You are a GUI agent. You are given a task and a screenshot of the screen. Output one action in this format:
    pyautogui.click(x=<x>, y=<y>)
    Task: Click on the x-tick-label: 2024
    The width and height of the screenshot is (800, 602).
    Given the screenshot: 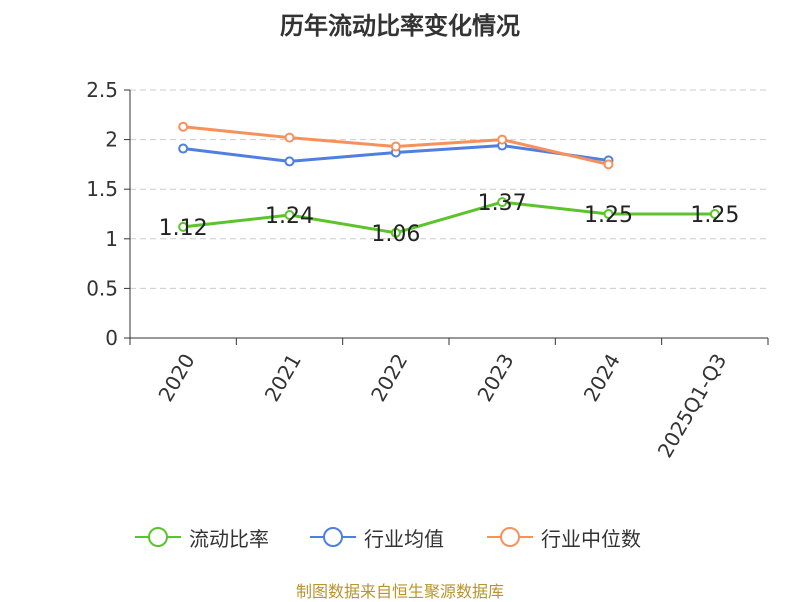 What is the action you would take?
    pyautogui.click(x=602, y=378)
    